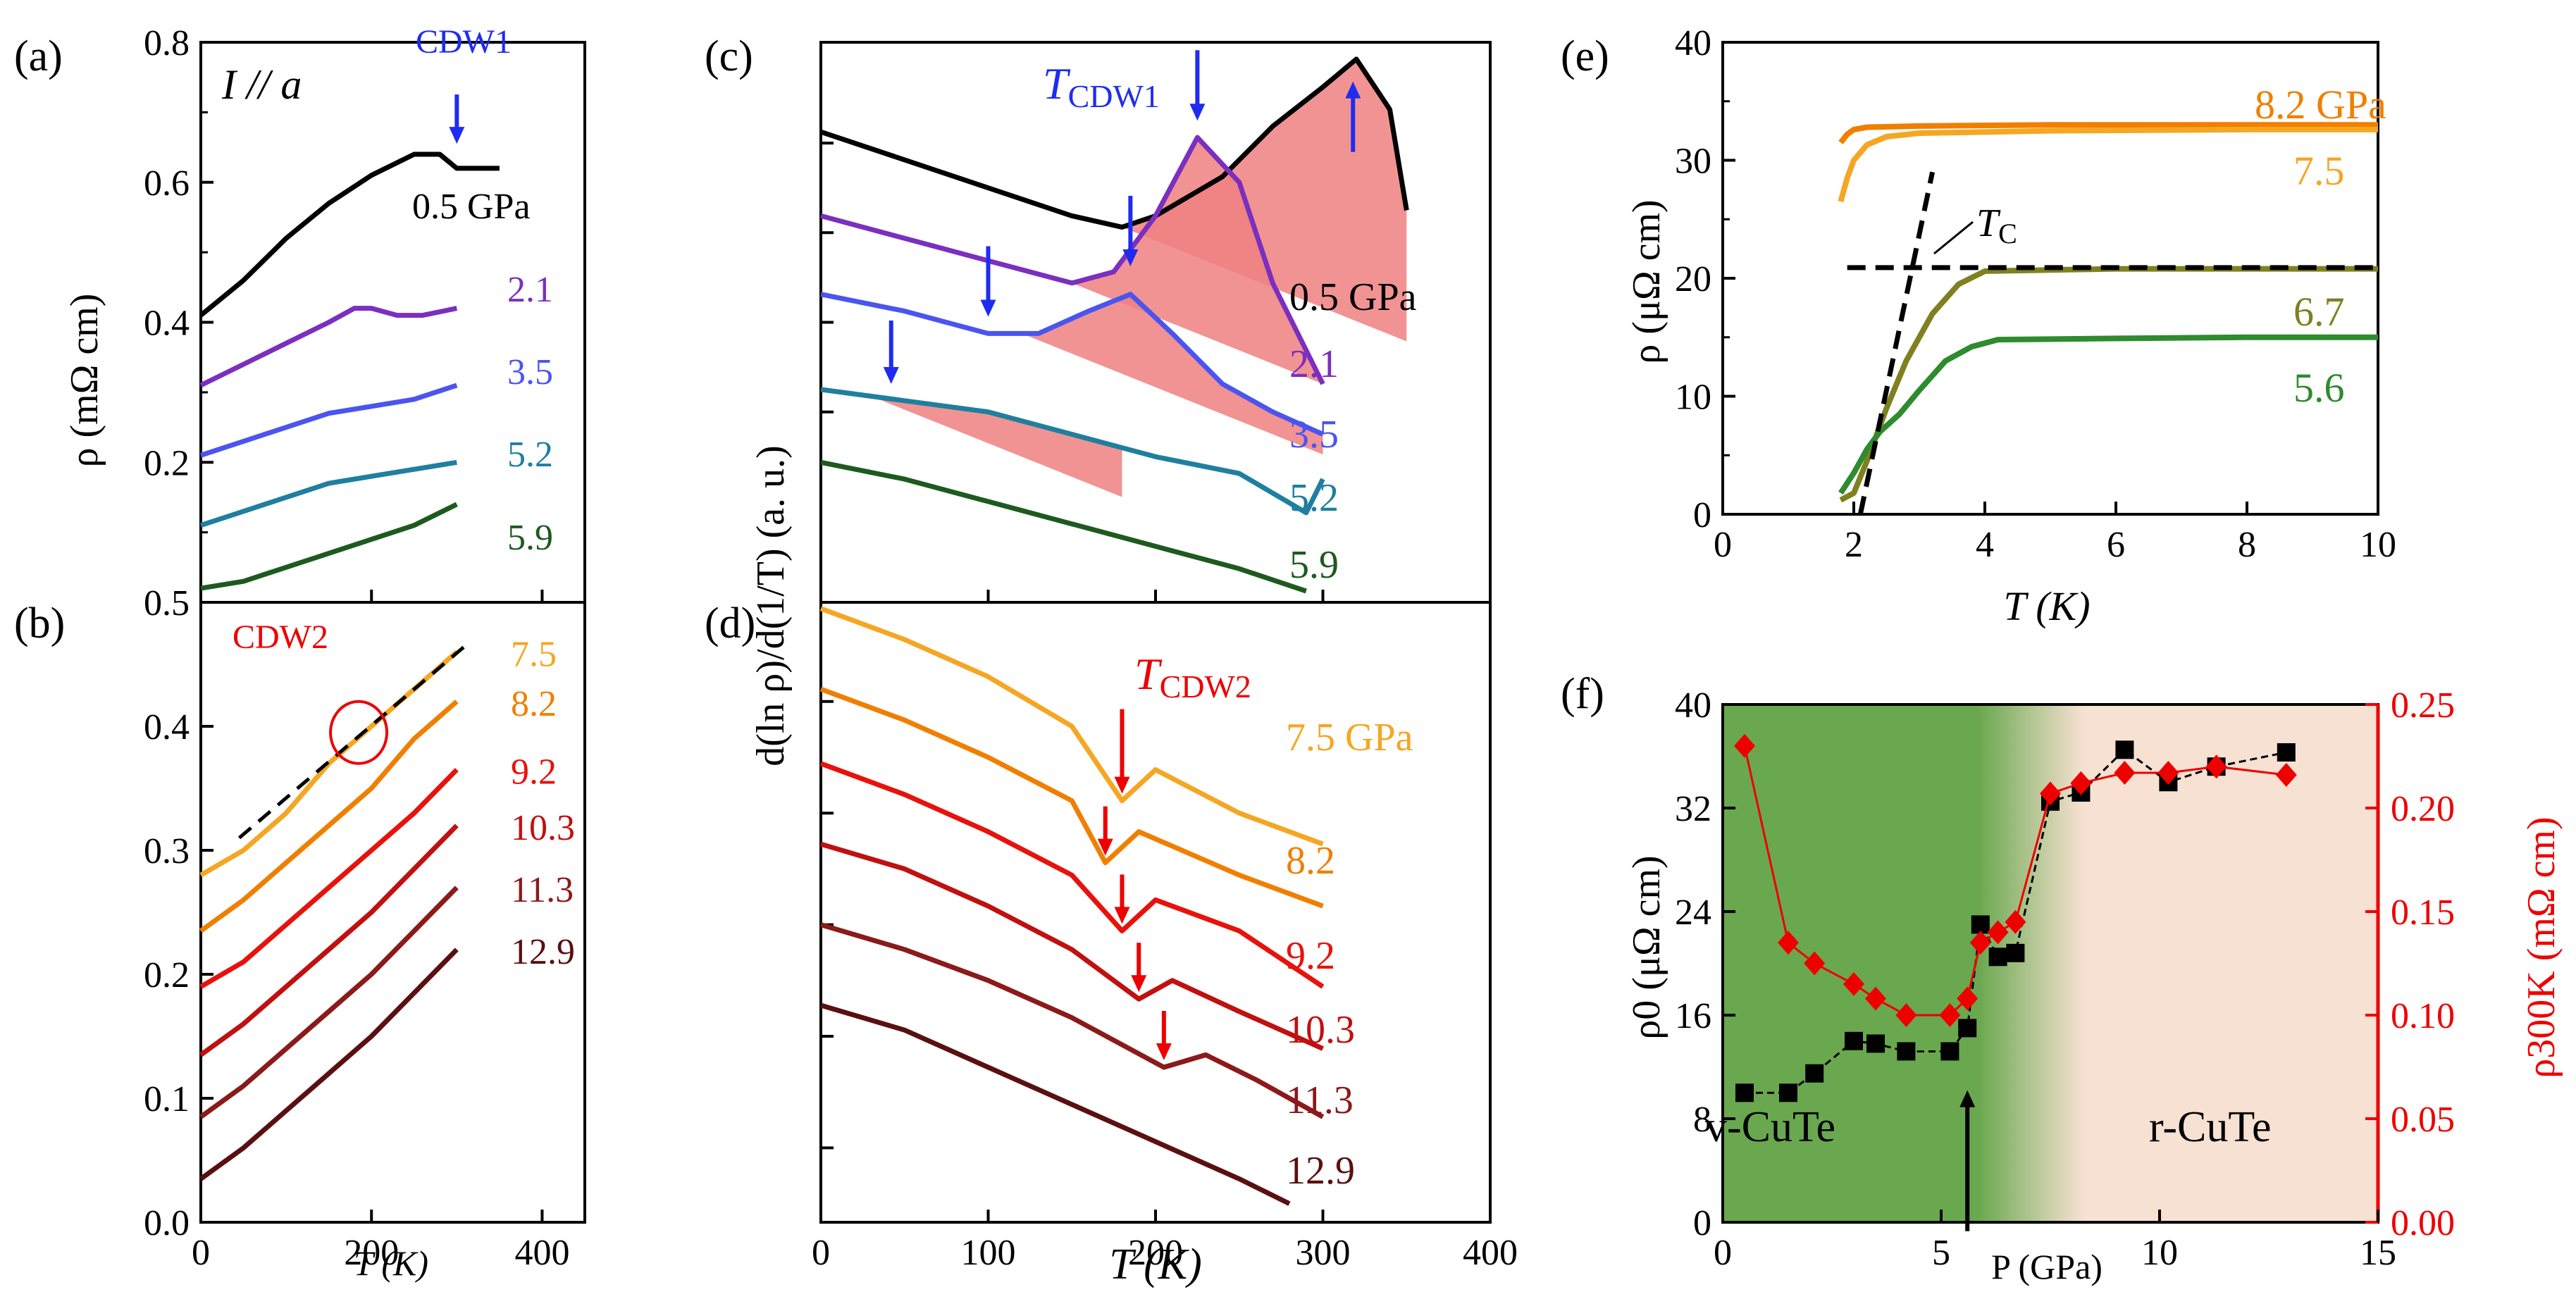 The width and height of the screenshot is (2576, 1292). What do you see at coordinates (2423, 1223) in the screenshot?
I see `y-right-tick-label: 0.00` at bounding box center [2423, 1223].